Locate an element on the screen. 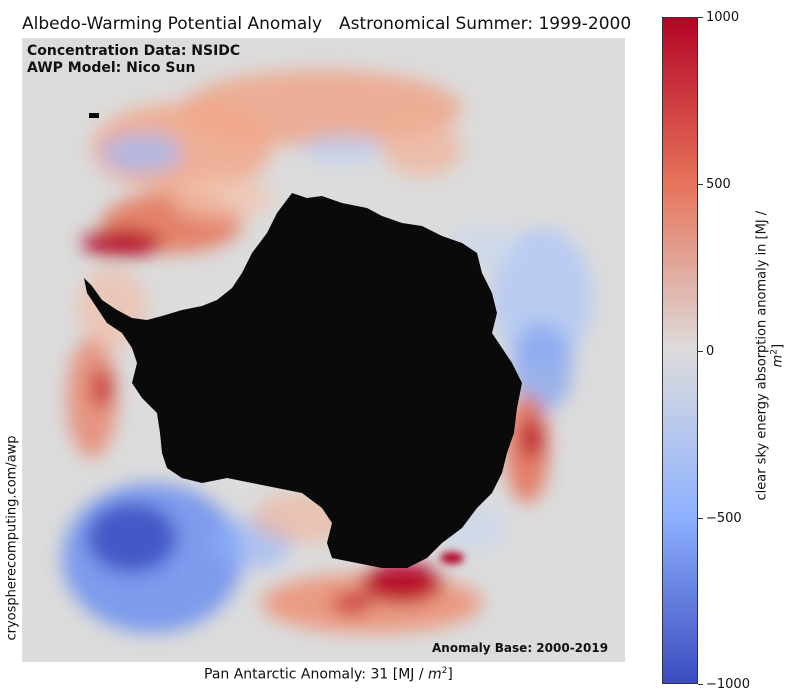 This screenshot has height=700, width=800. colorbar-label-unit: m is located at coordinates (778, 361).